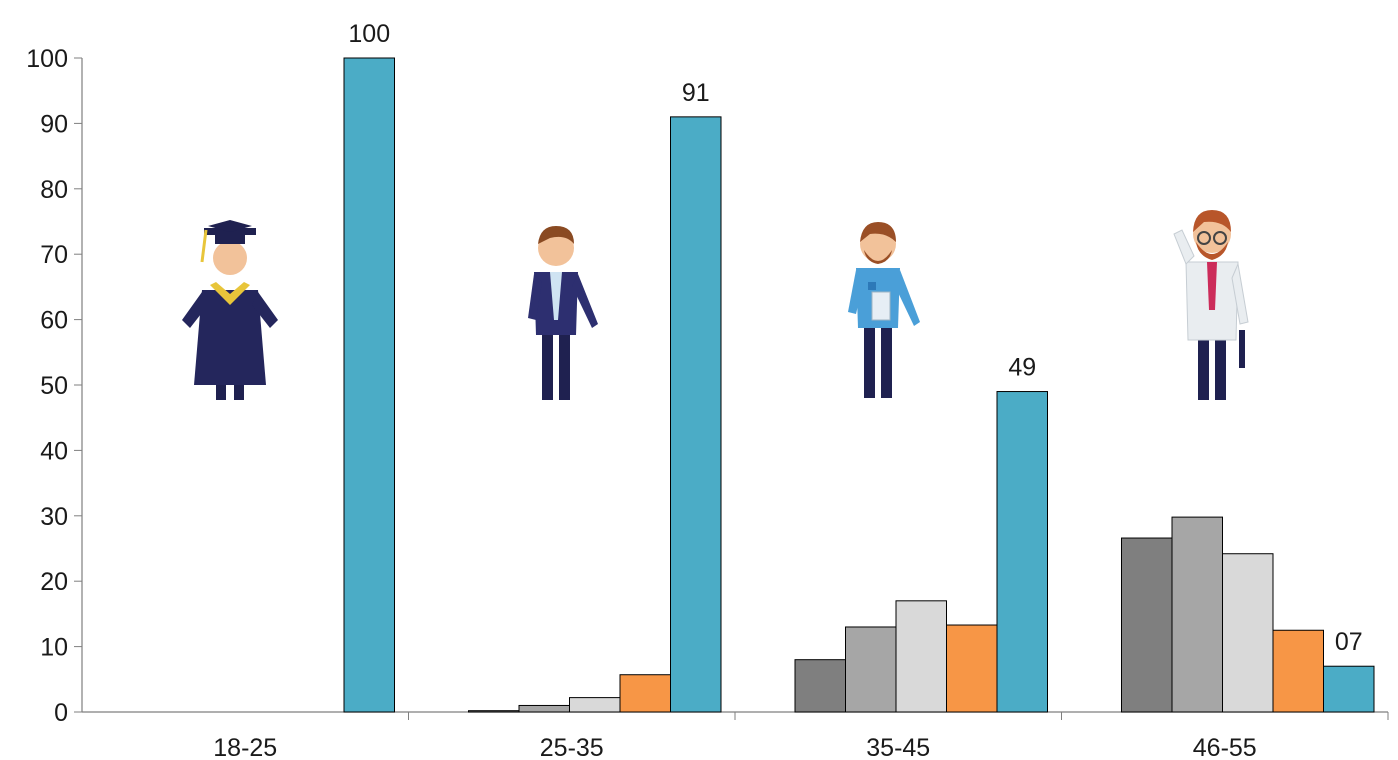 Image resolution: width=1398 pixels, height=760 pixels. Describe the element at coordinates (54, 582) in the screenshot. I see `y-tick-label: 20` at that location.